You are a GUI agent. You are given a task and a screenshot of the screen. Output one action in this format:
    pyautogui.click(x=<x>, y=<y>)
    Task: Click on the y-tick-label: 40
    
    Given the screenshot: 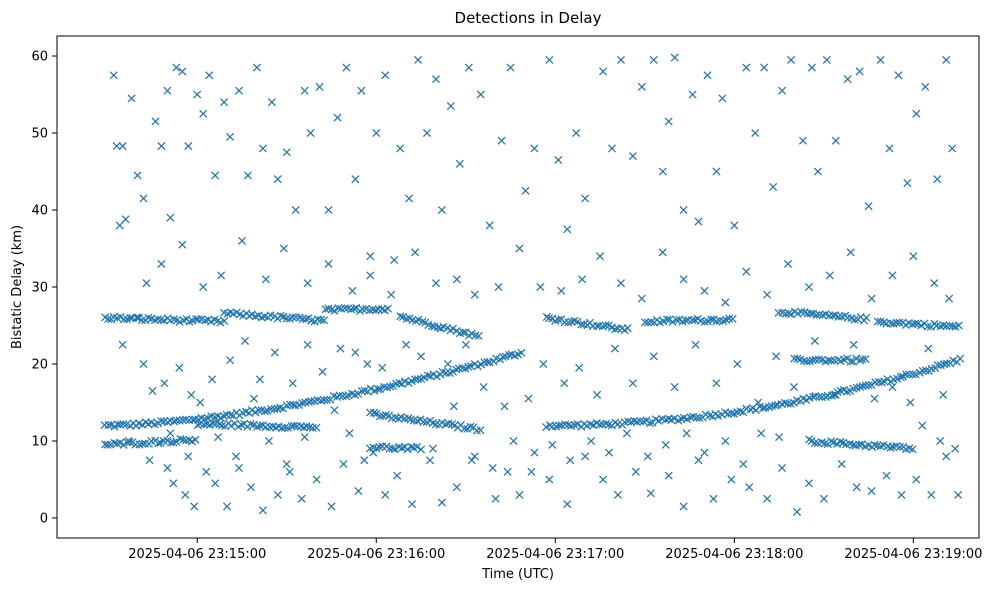 What is the action you would take?
    pyautogui.click(x=39, y=211)
    